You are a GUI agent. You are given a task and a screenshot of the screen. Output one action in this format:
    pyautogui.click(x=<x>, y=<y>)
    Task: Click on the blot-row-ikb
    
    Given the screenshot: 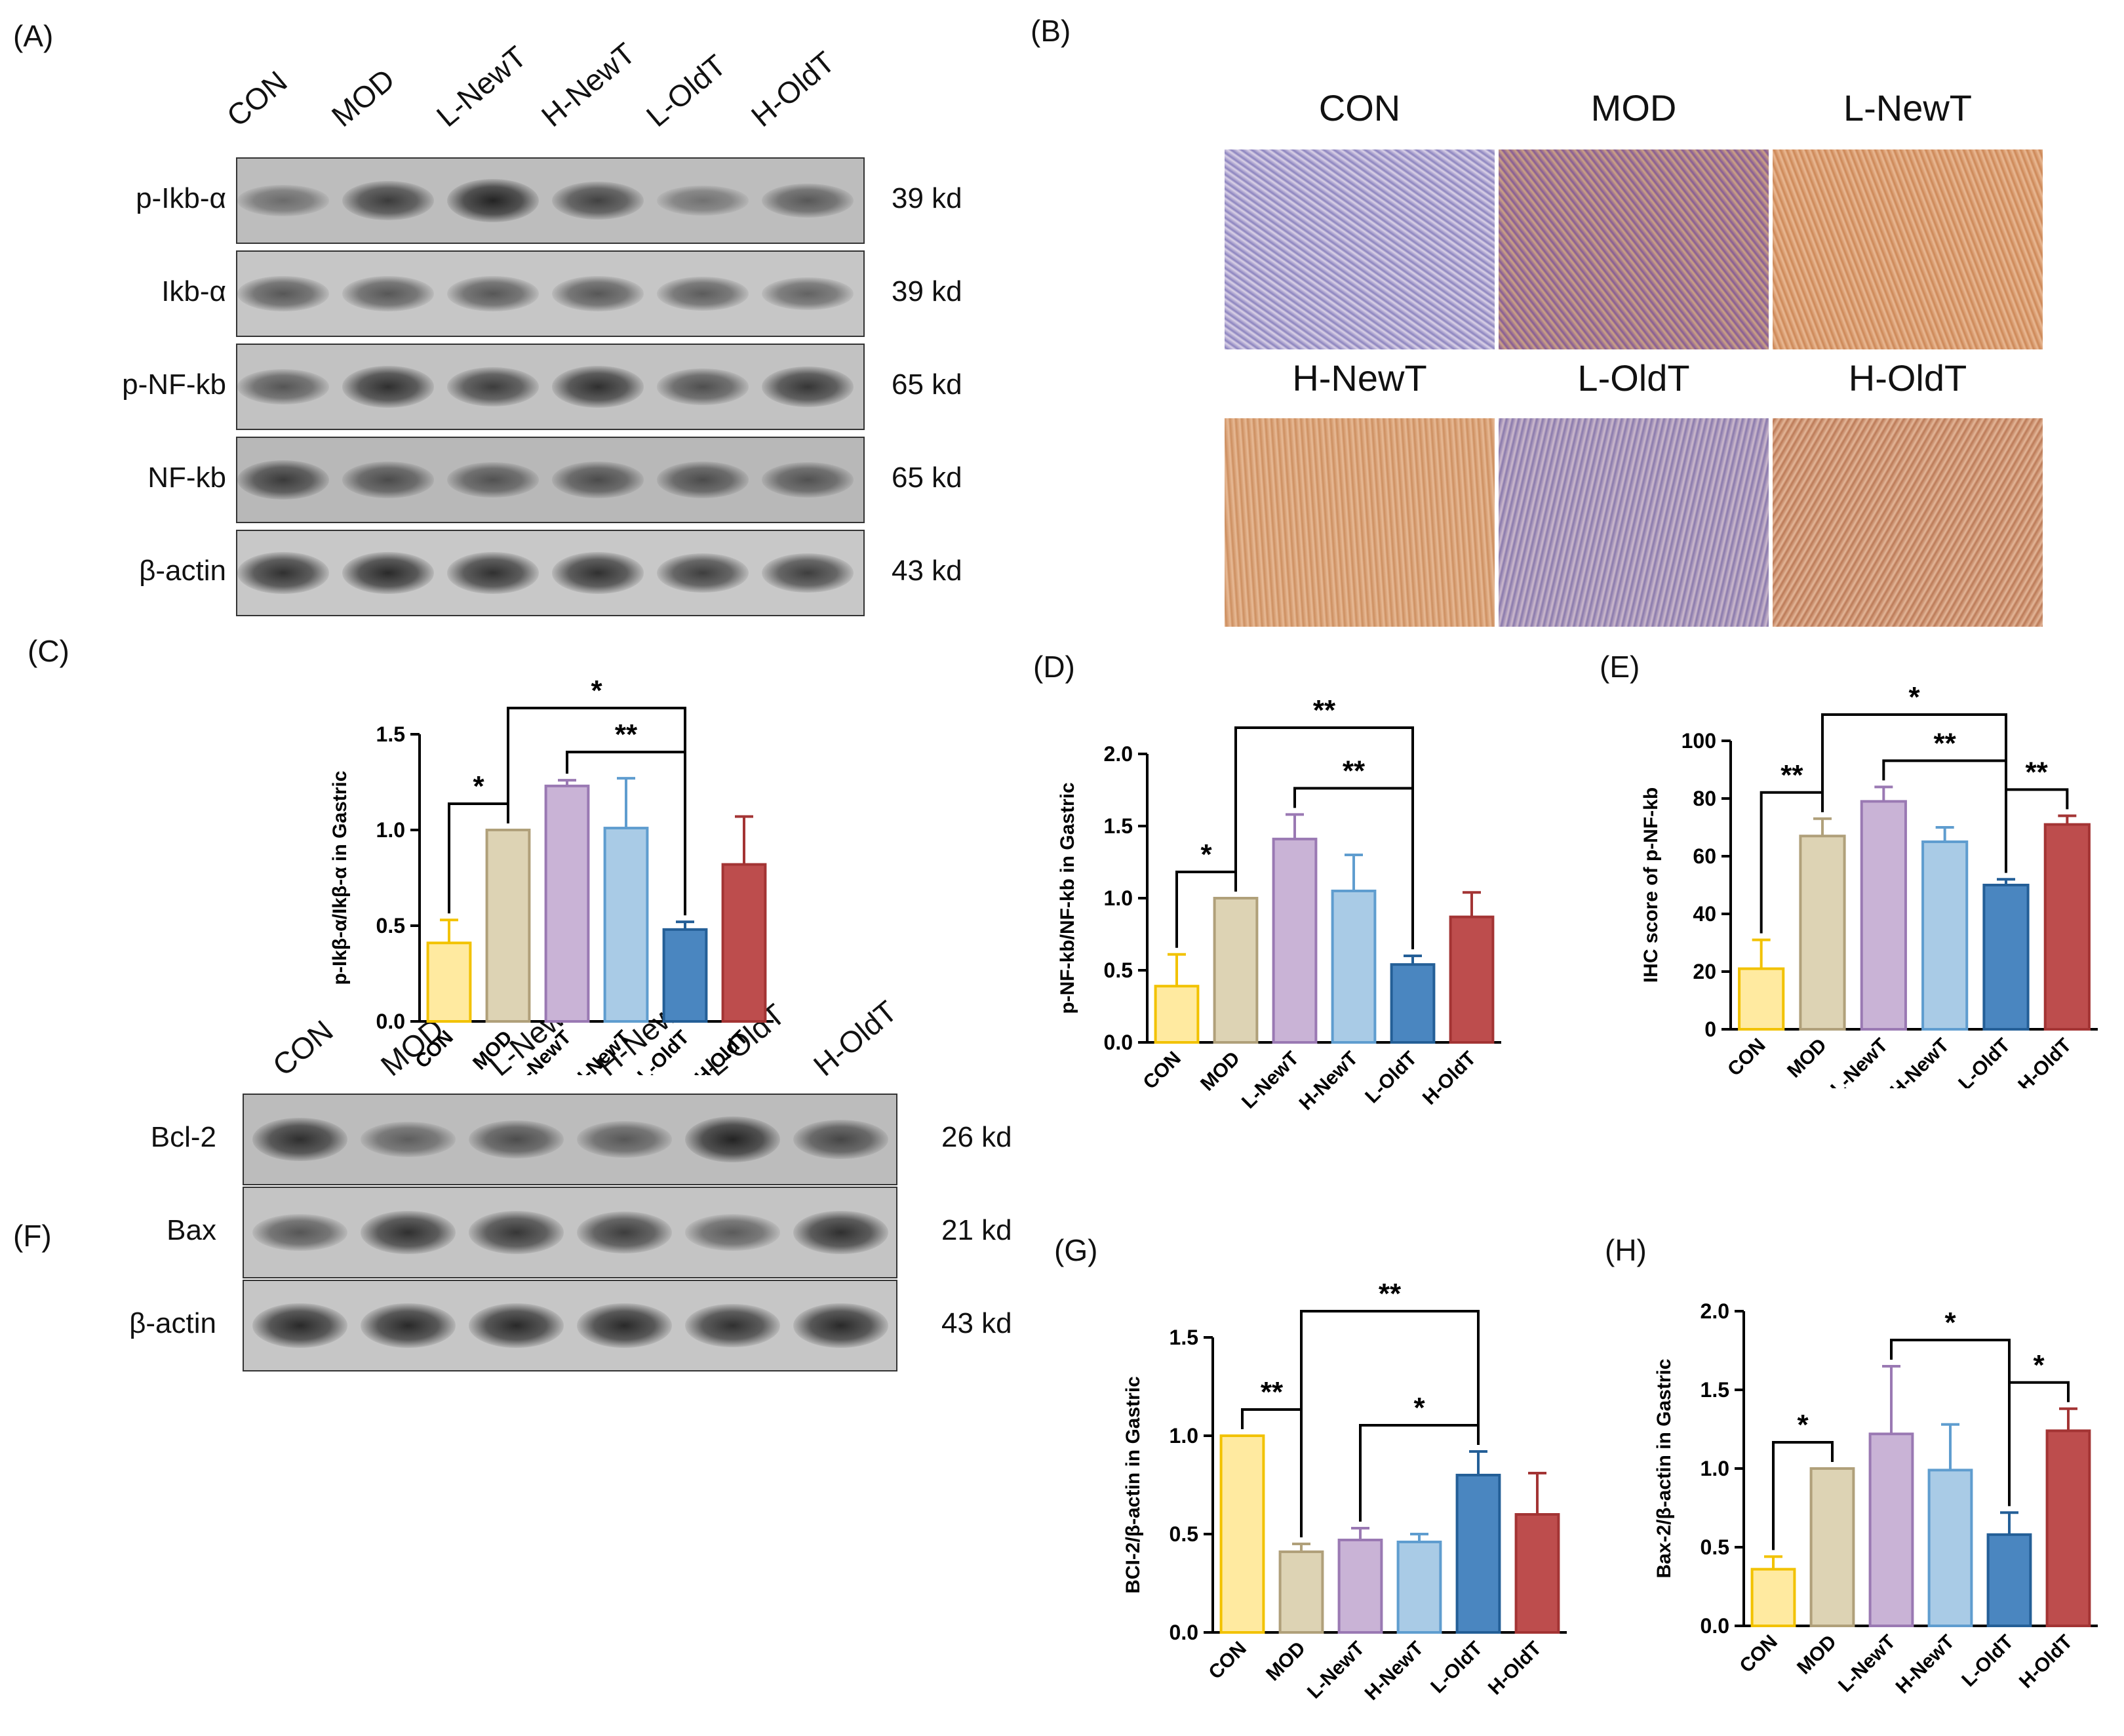 What is the action you would take?
    pyautogui.click(x=550, y=293)
    